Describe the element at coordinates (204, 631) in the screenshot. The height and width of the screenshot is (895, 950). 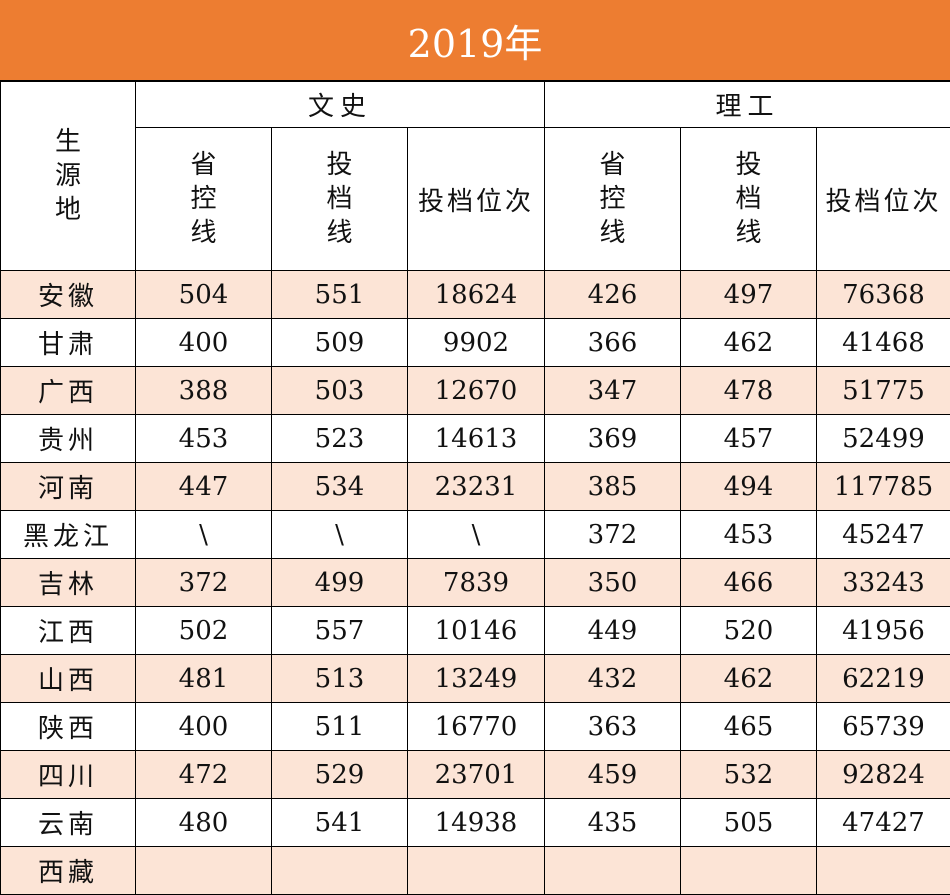
I see `value-cell: 502` at that location.